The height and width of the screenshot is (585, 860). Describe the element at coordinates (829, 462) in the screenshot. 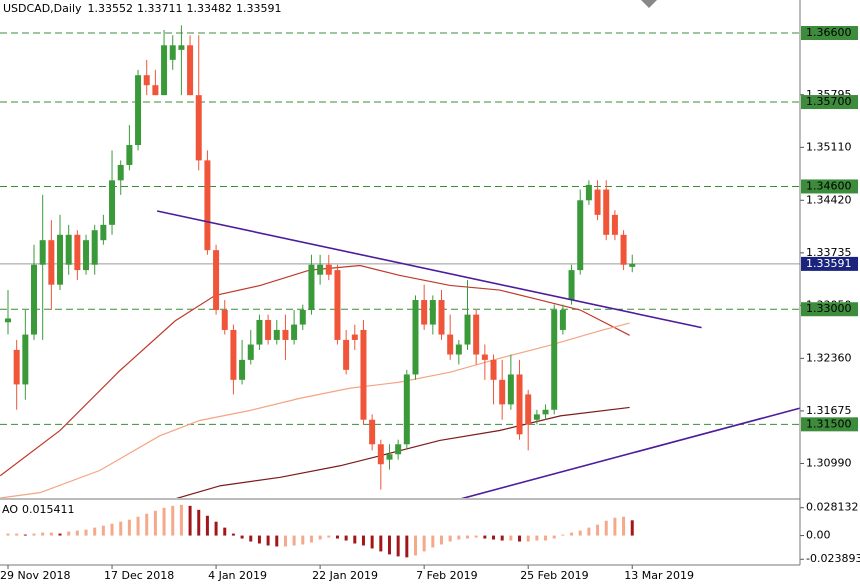

I see `y-tick-label: 1.30990` at that location.